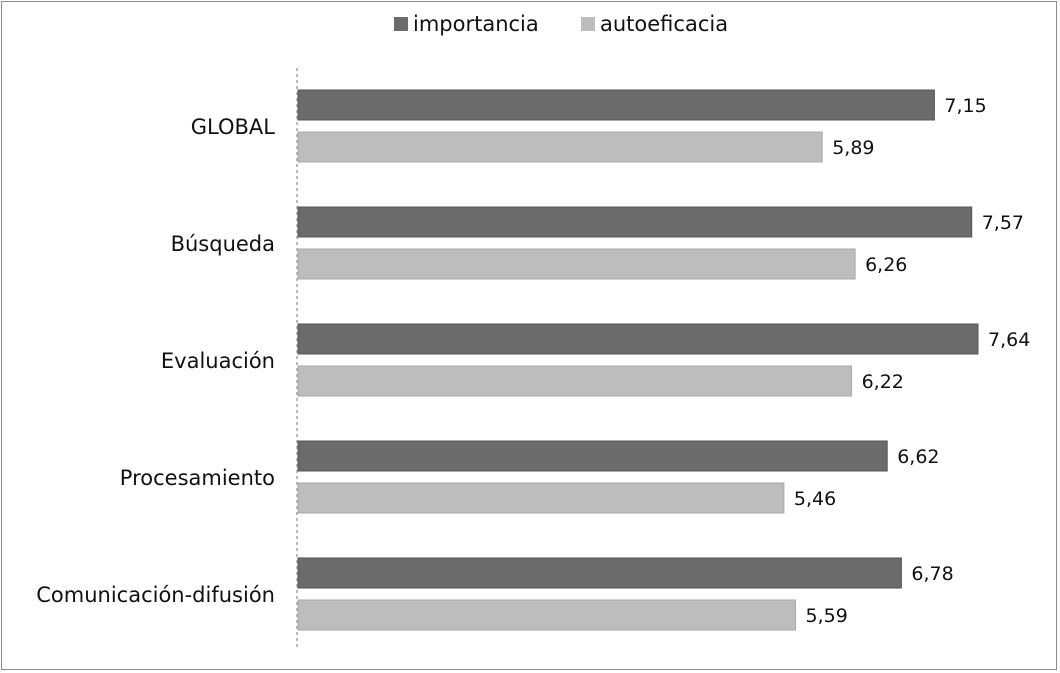  I want to click on data-label-importancia-global: 7,15, so click(965, 106).